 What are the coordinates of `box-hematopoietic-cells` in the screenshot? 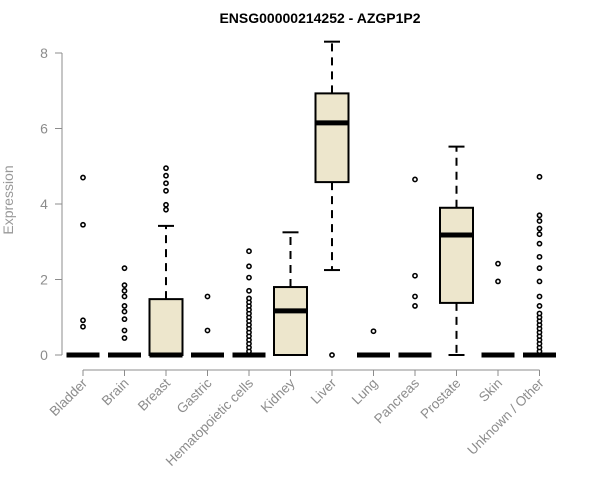 It's located at (249, 303).